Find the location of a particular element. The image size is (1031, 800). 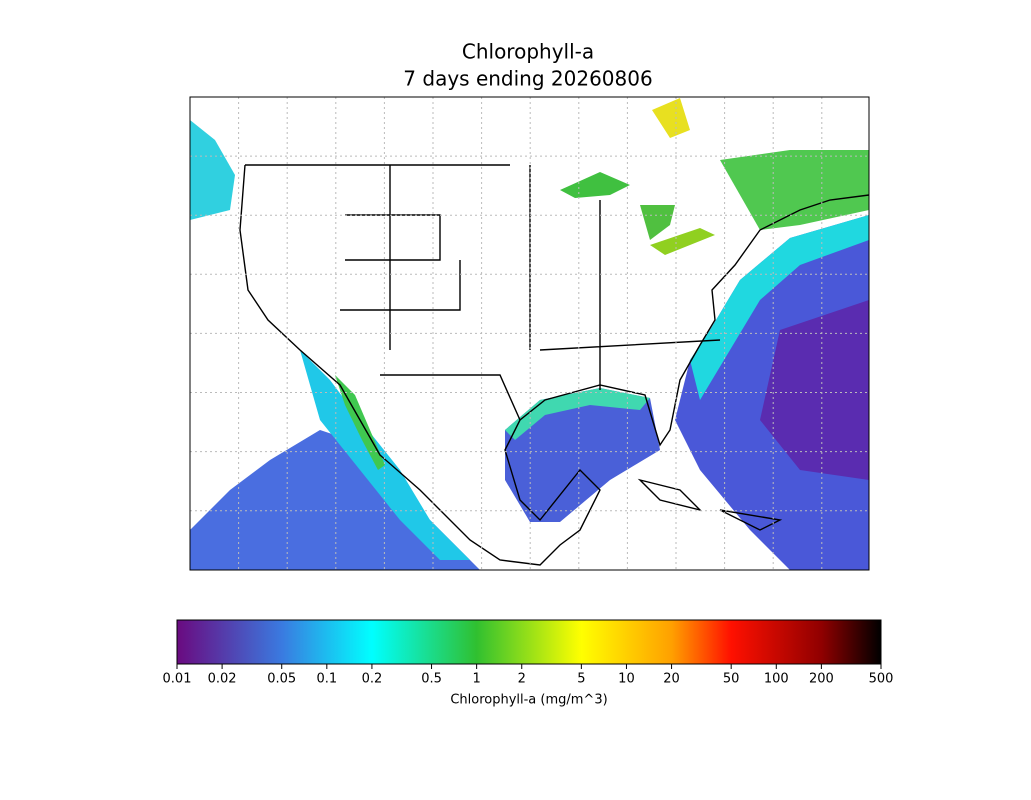

tick-label: 0.2 is located at coordinates (372, 679).